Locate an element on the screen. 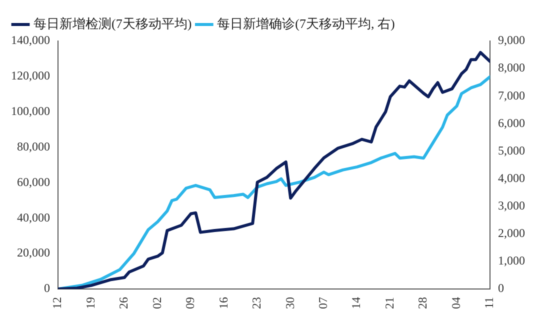 The height and width of the screenshot is (320, 540). x-tick-label: 28 is located at coordinates (423, 303).